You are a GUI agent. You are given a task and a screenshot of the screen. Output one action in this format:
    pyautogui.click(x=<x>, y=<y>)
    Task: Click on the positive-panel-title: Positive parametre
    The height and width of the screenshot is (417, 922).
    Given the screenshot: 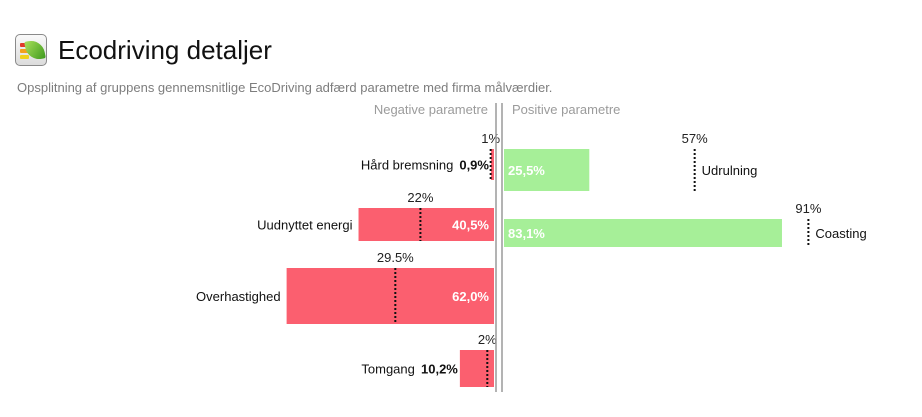 What is the action you would take?
    pyautogui.click(x=566, y=109)
    